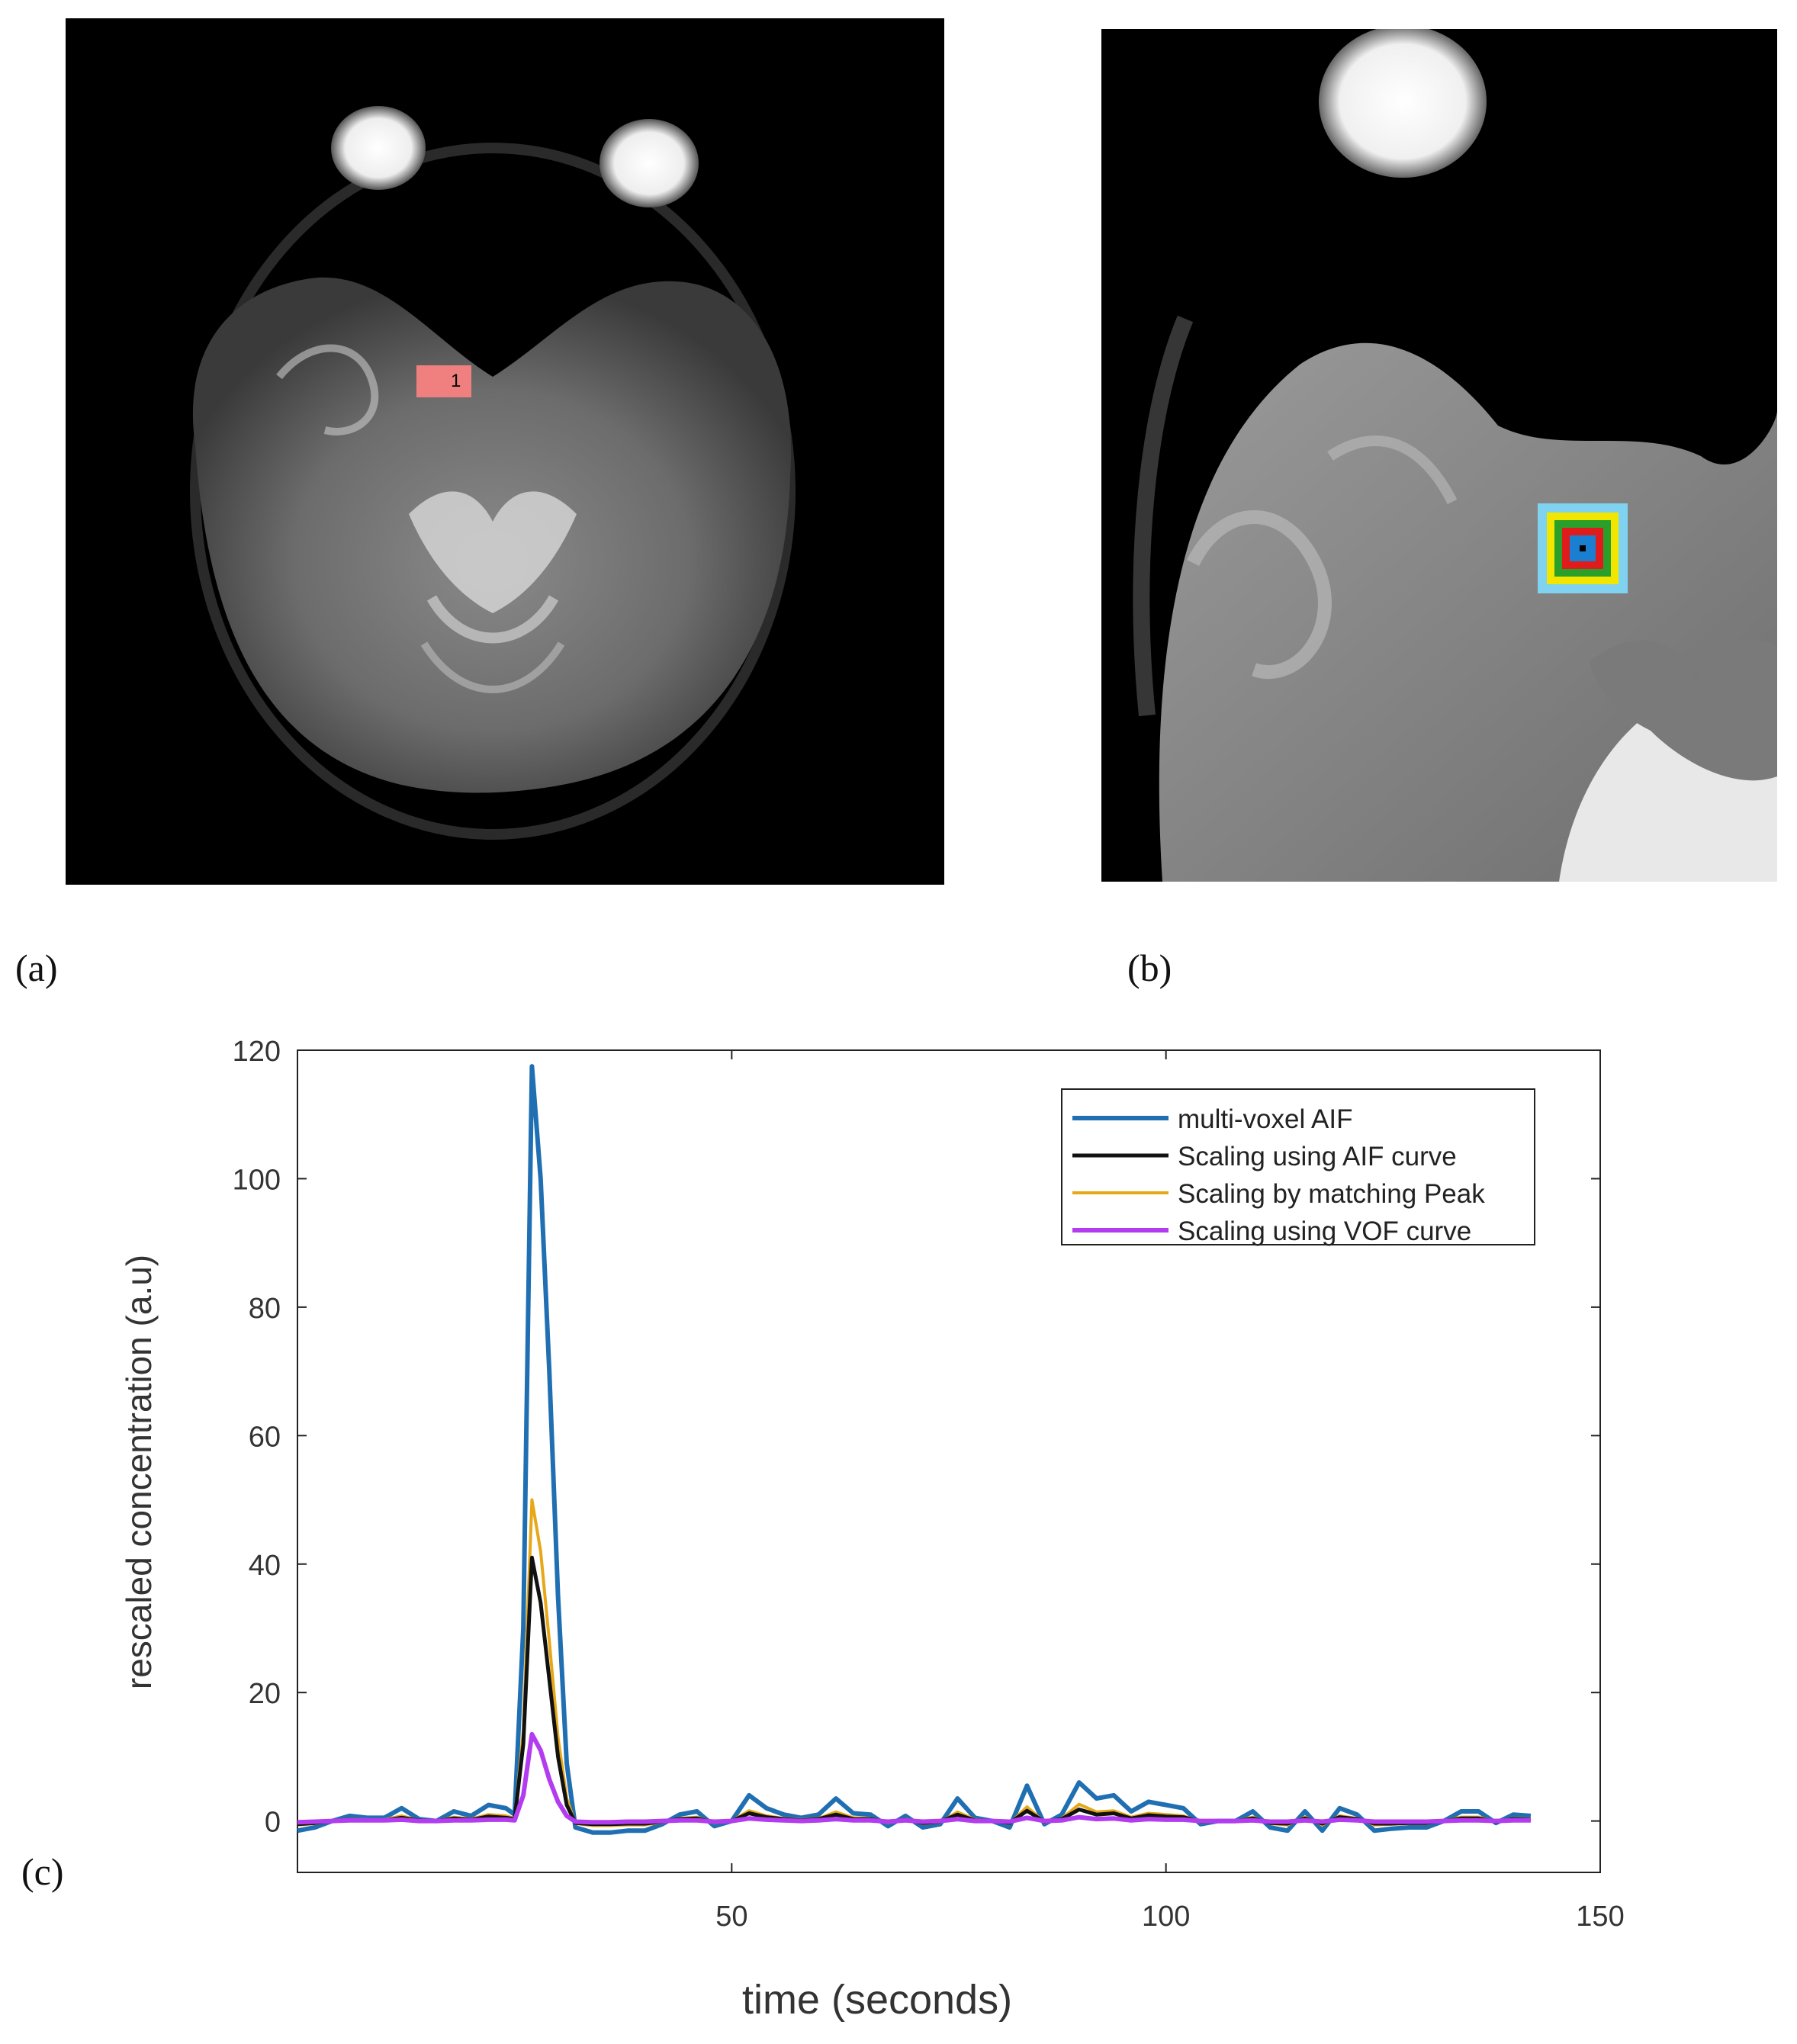 This screenshot has height=2044, width=1797. Describe the element at coordinates (265, 1694) in the screenshot. I see `y-tick-label: 20` at that location.